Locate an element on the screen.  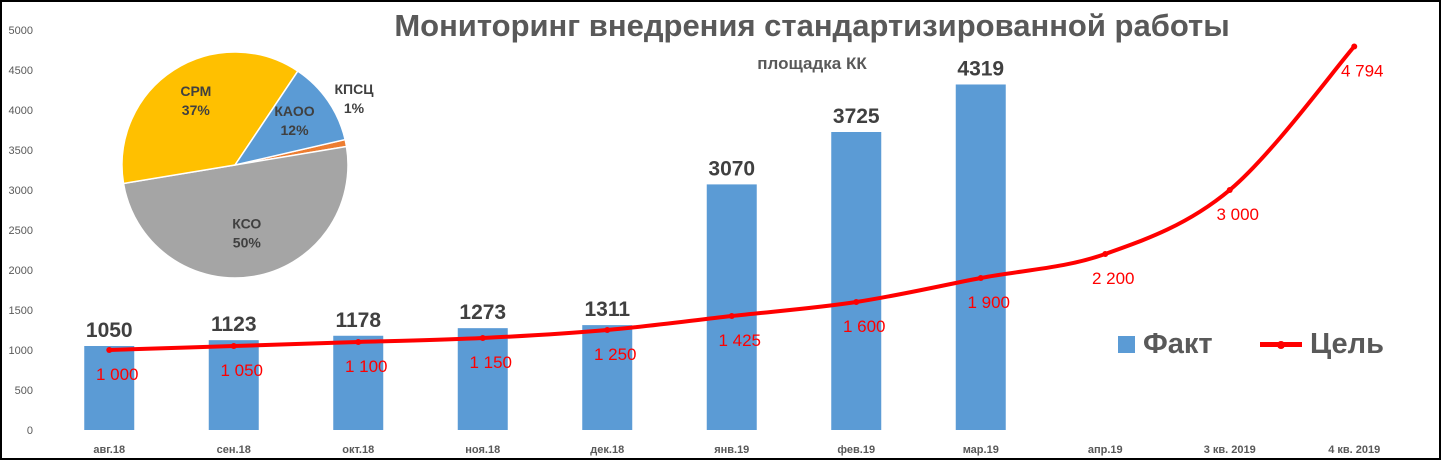
pie-slice-percent: 1% is located at coordinates (354, 108).